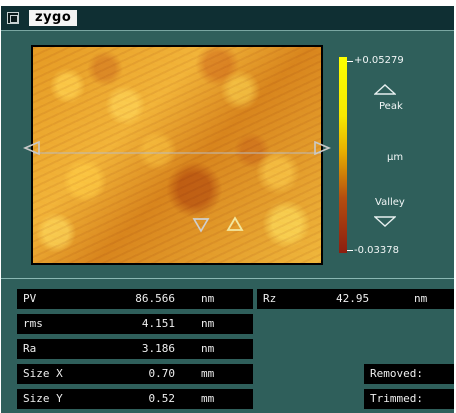 The width and height of the screenshot is (456, 413). What do you see at coordinates (135, 324) in the screenshot?
I see `stat-rms-row: rms 4.151 nm` at bounding box center [135, 324].